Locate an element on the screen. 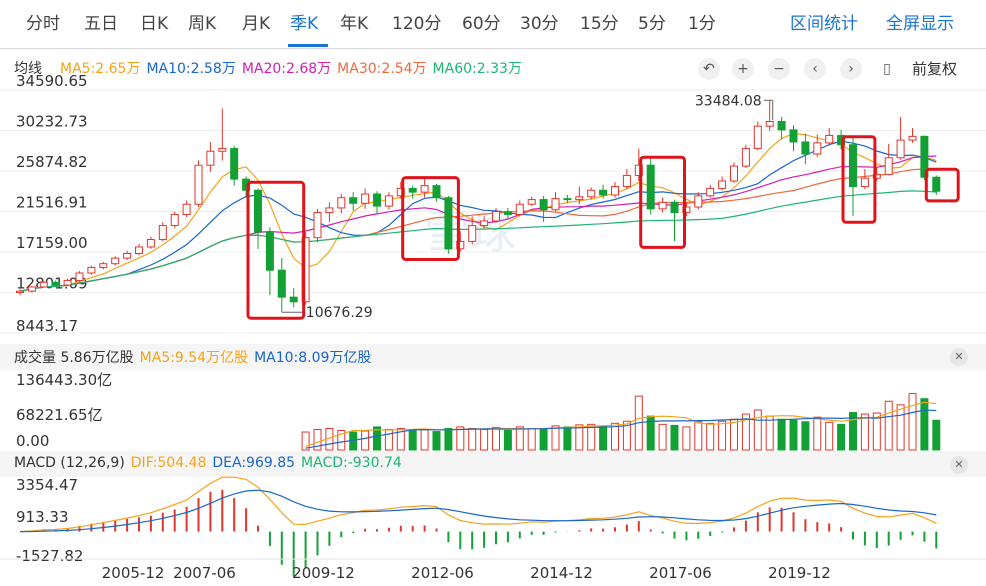 This screenshot has width=986, height=586. x-tick-label: 2017-06 is located at coordinates (680, 573).